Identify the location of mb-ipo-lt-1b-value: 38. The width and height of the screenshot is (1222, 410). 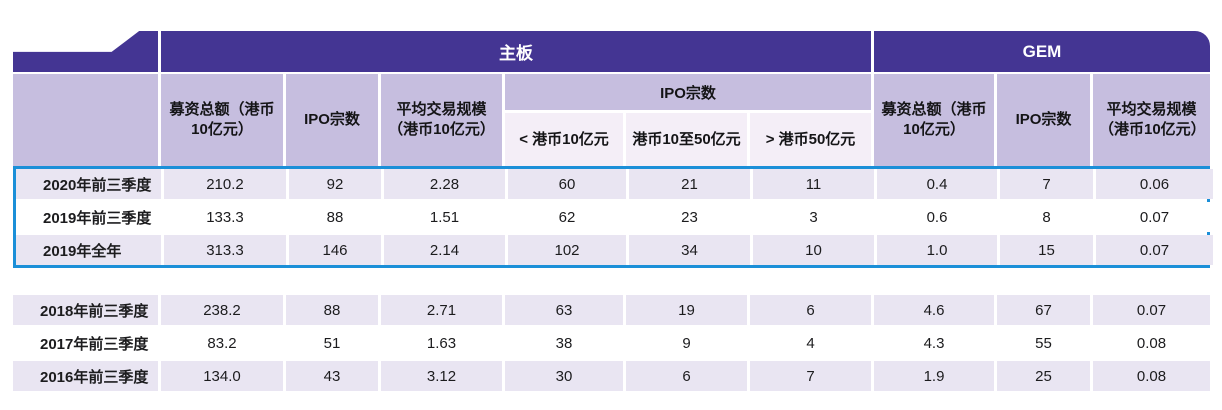
(564, 343).